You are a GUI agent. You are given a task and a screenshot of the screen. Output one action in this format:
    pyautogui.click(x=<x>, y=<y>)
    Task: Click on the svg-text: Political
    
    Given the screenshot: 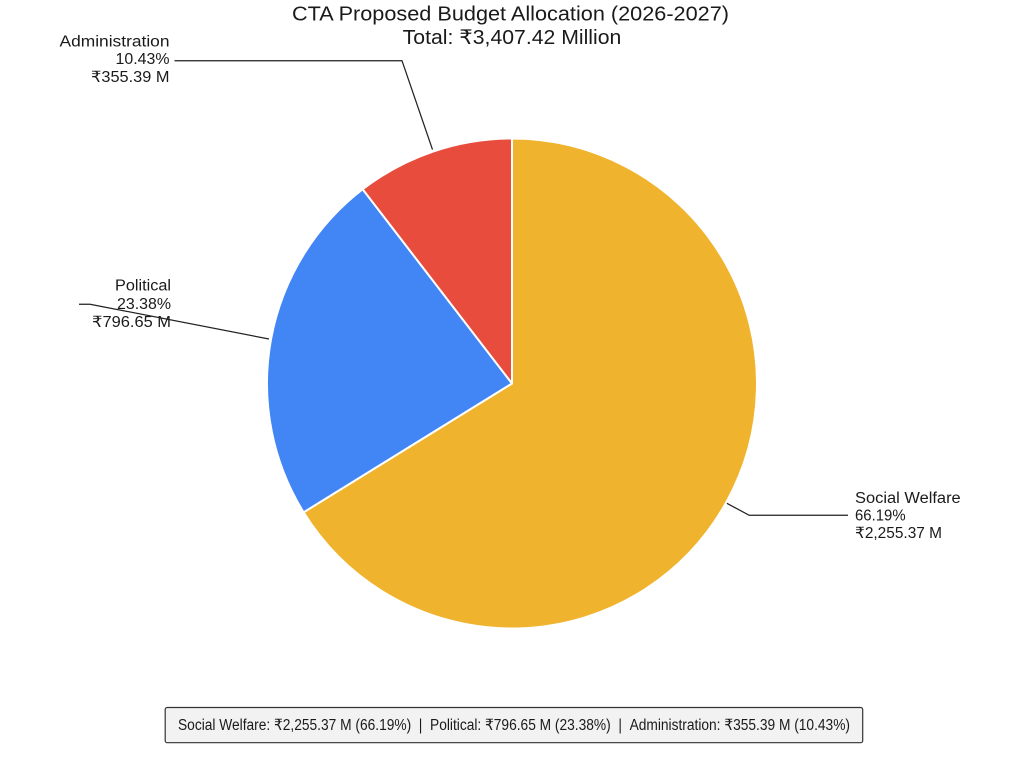 What is the action you would take?
    pyautogui.click(x=143, y=286)
    